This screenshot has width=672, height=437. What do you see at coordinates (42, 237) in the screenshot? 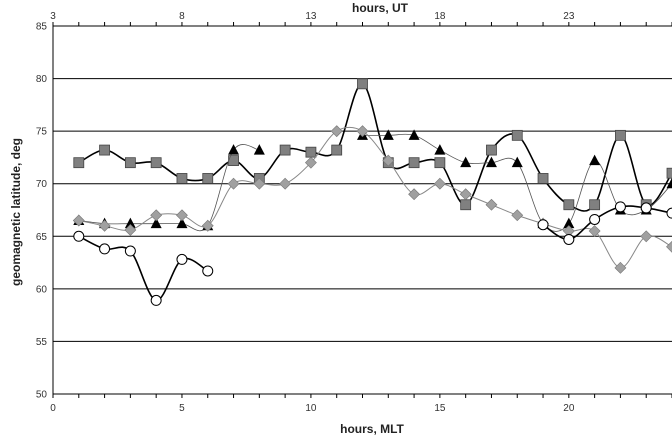
I see `y-tick-label: 65` at bounding box center [42, 237].